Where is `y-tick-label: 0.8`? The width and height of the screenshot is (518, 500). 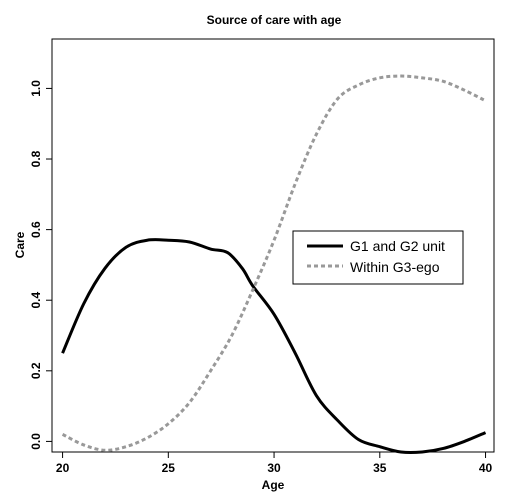 y-tick-label: 0.8 is located at coordinates (36, 158).